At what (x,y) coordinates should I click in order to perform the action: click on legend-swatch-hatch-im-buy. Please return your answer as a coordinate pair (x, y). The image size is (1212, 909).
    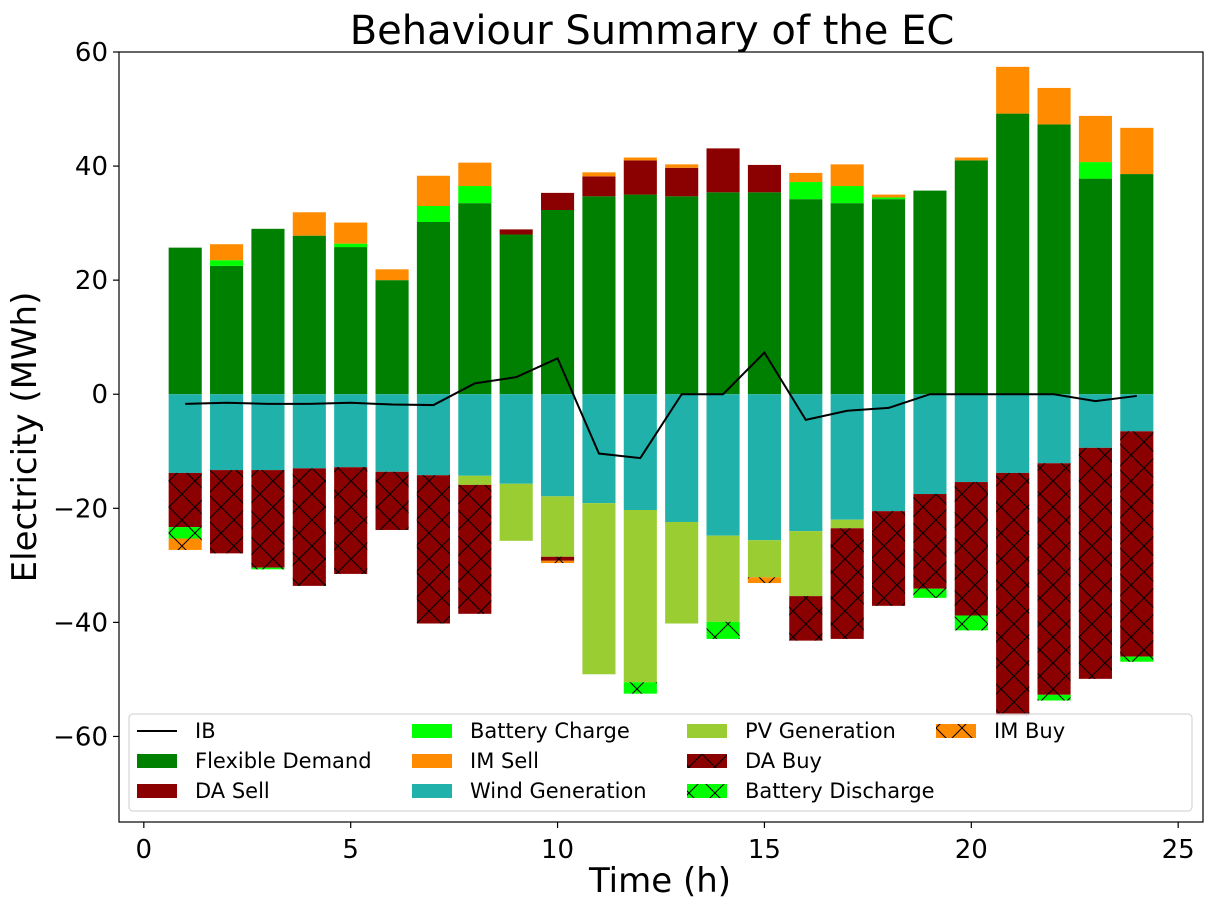
    Looking at the image, I should click on (956, 731).